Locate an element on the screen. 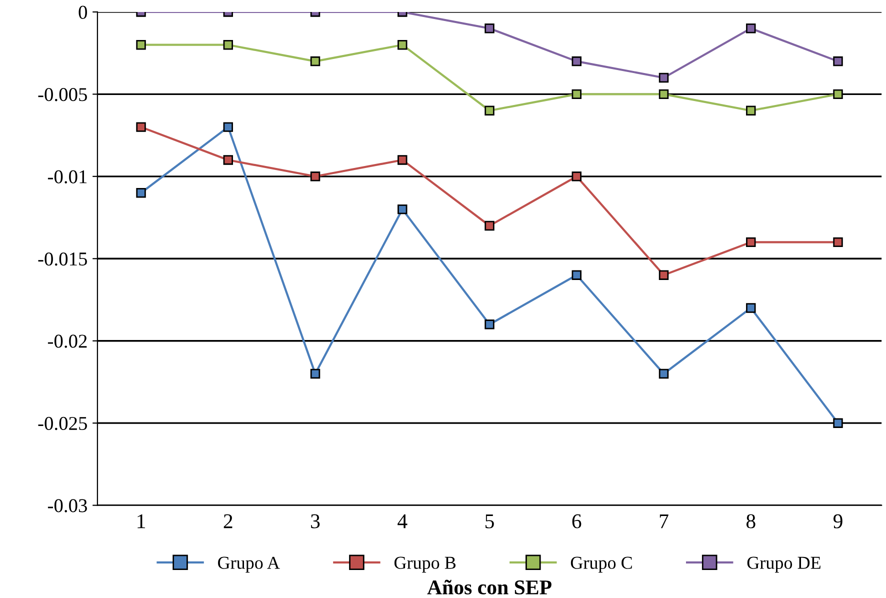 The width and height of the screenshot is (886, 598). x-tick-label: 4 is located at coordinates (403, 521).